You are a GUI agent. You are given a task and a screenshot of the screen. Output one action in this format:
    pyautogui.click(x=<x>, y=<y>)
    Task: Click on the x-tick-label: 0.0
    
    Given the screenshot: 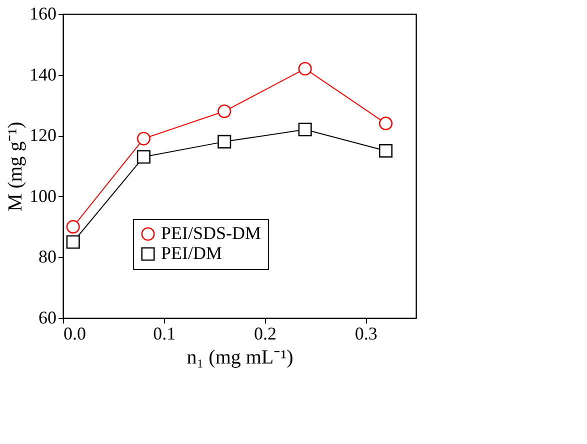 What is the action you would take?
    pyautogui.click(x=75, y=334)
    